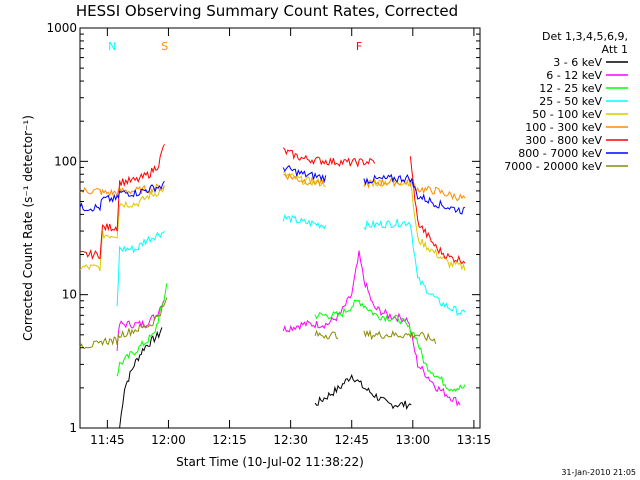 The height and width of the screenshot is (480, 640). I want to click on legend-entry-label: 300 - 800 keV, so click(563, 140).